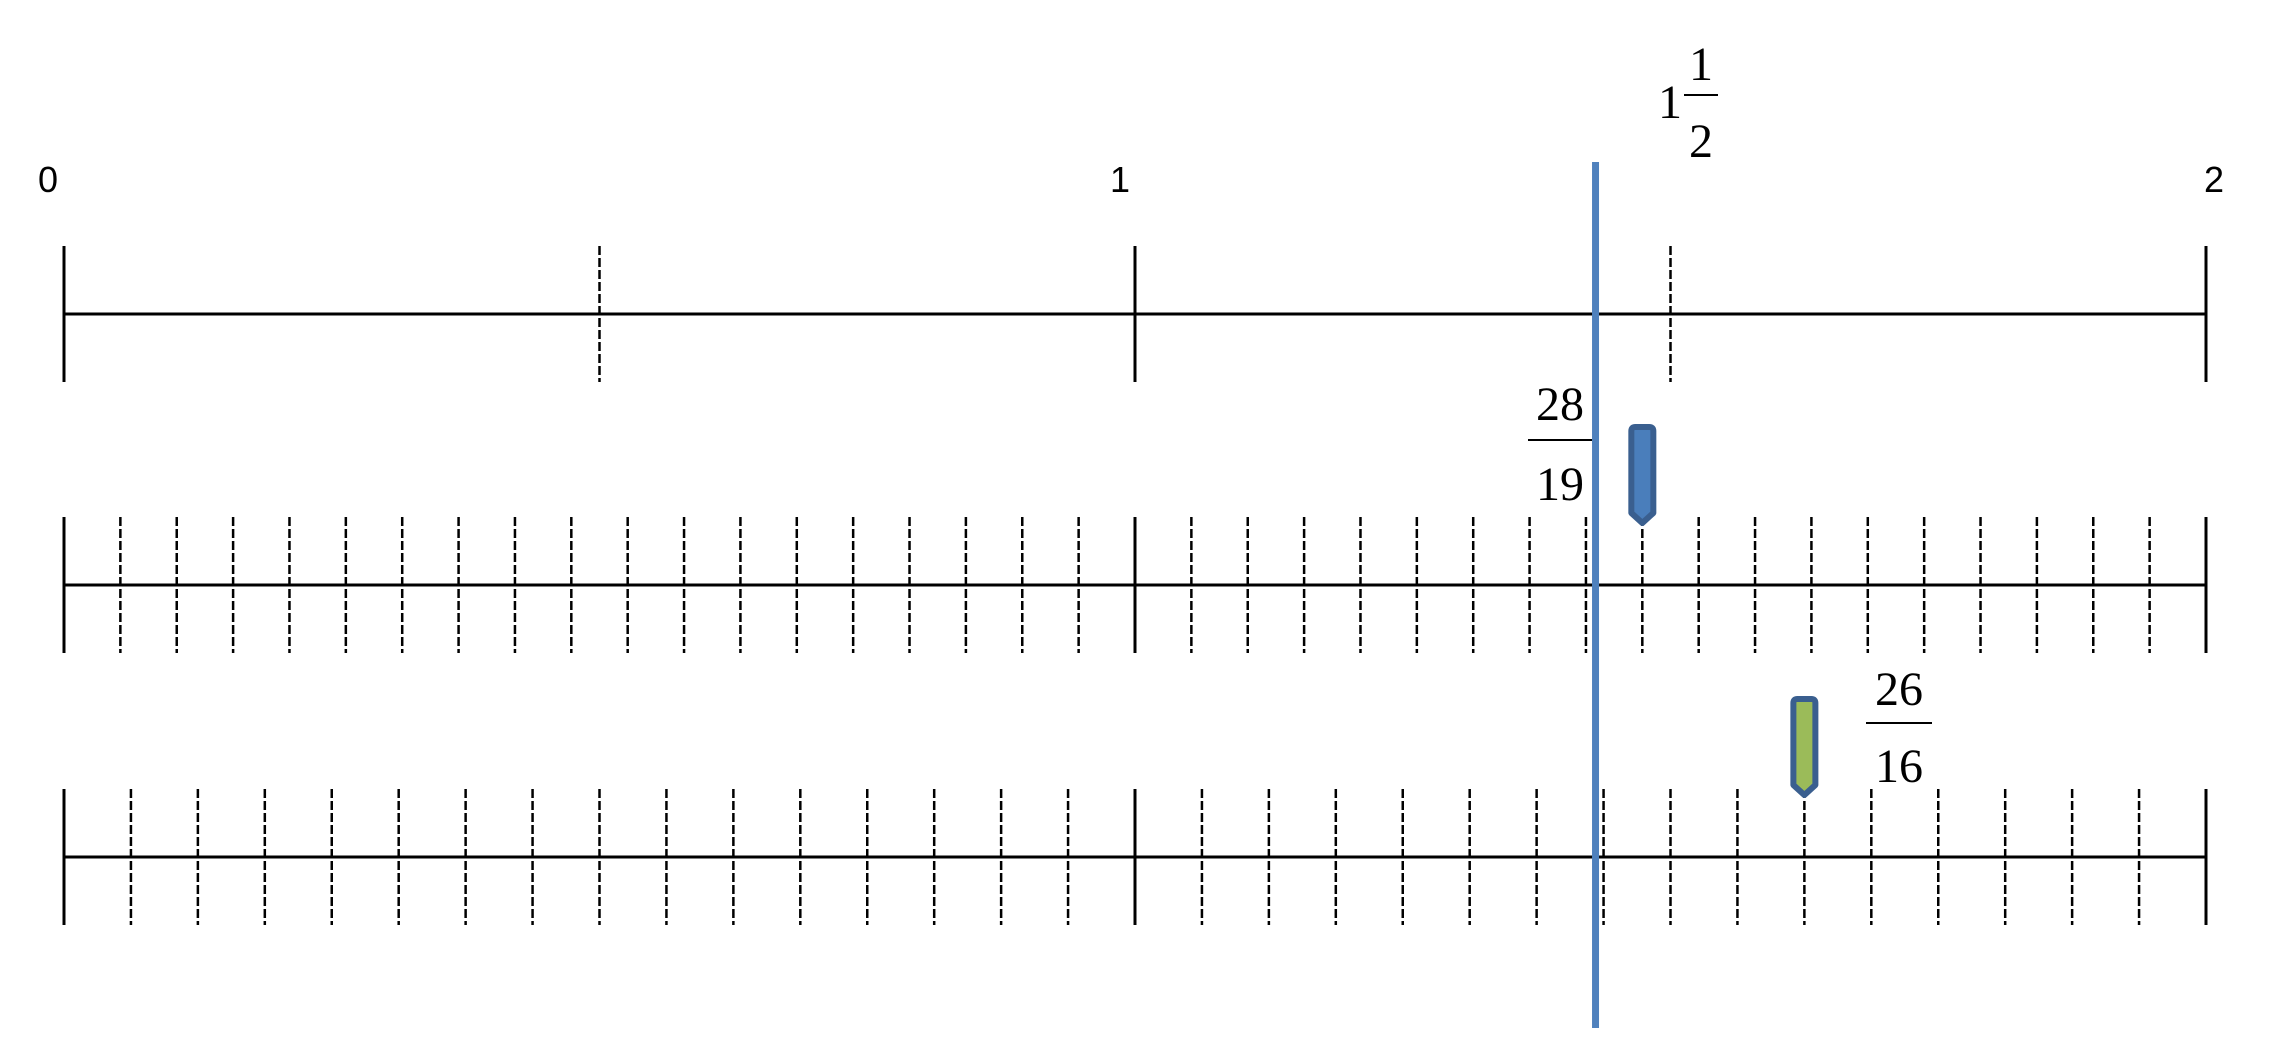  What do you see at coordinates (1560, 444) in the screenshot?
I see `fraction-28-over-19: 28 19` at bounding box center [1560, 444].